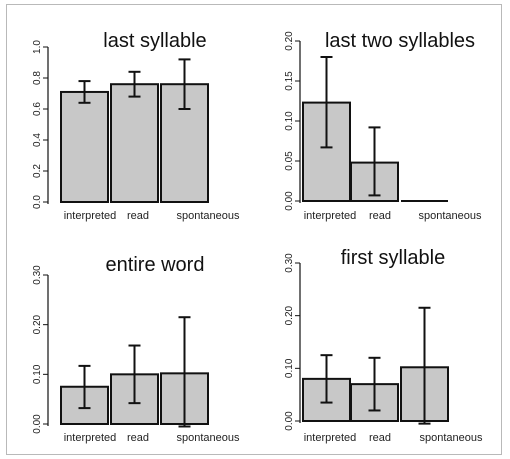 The height and width of the screenshot is (459, 510). What do you see at coordinates (37, 78) in the screenshot?
I see `y-tick-label: 0.8` at bounding box center [37, 78].